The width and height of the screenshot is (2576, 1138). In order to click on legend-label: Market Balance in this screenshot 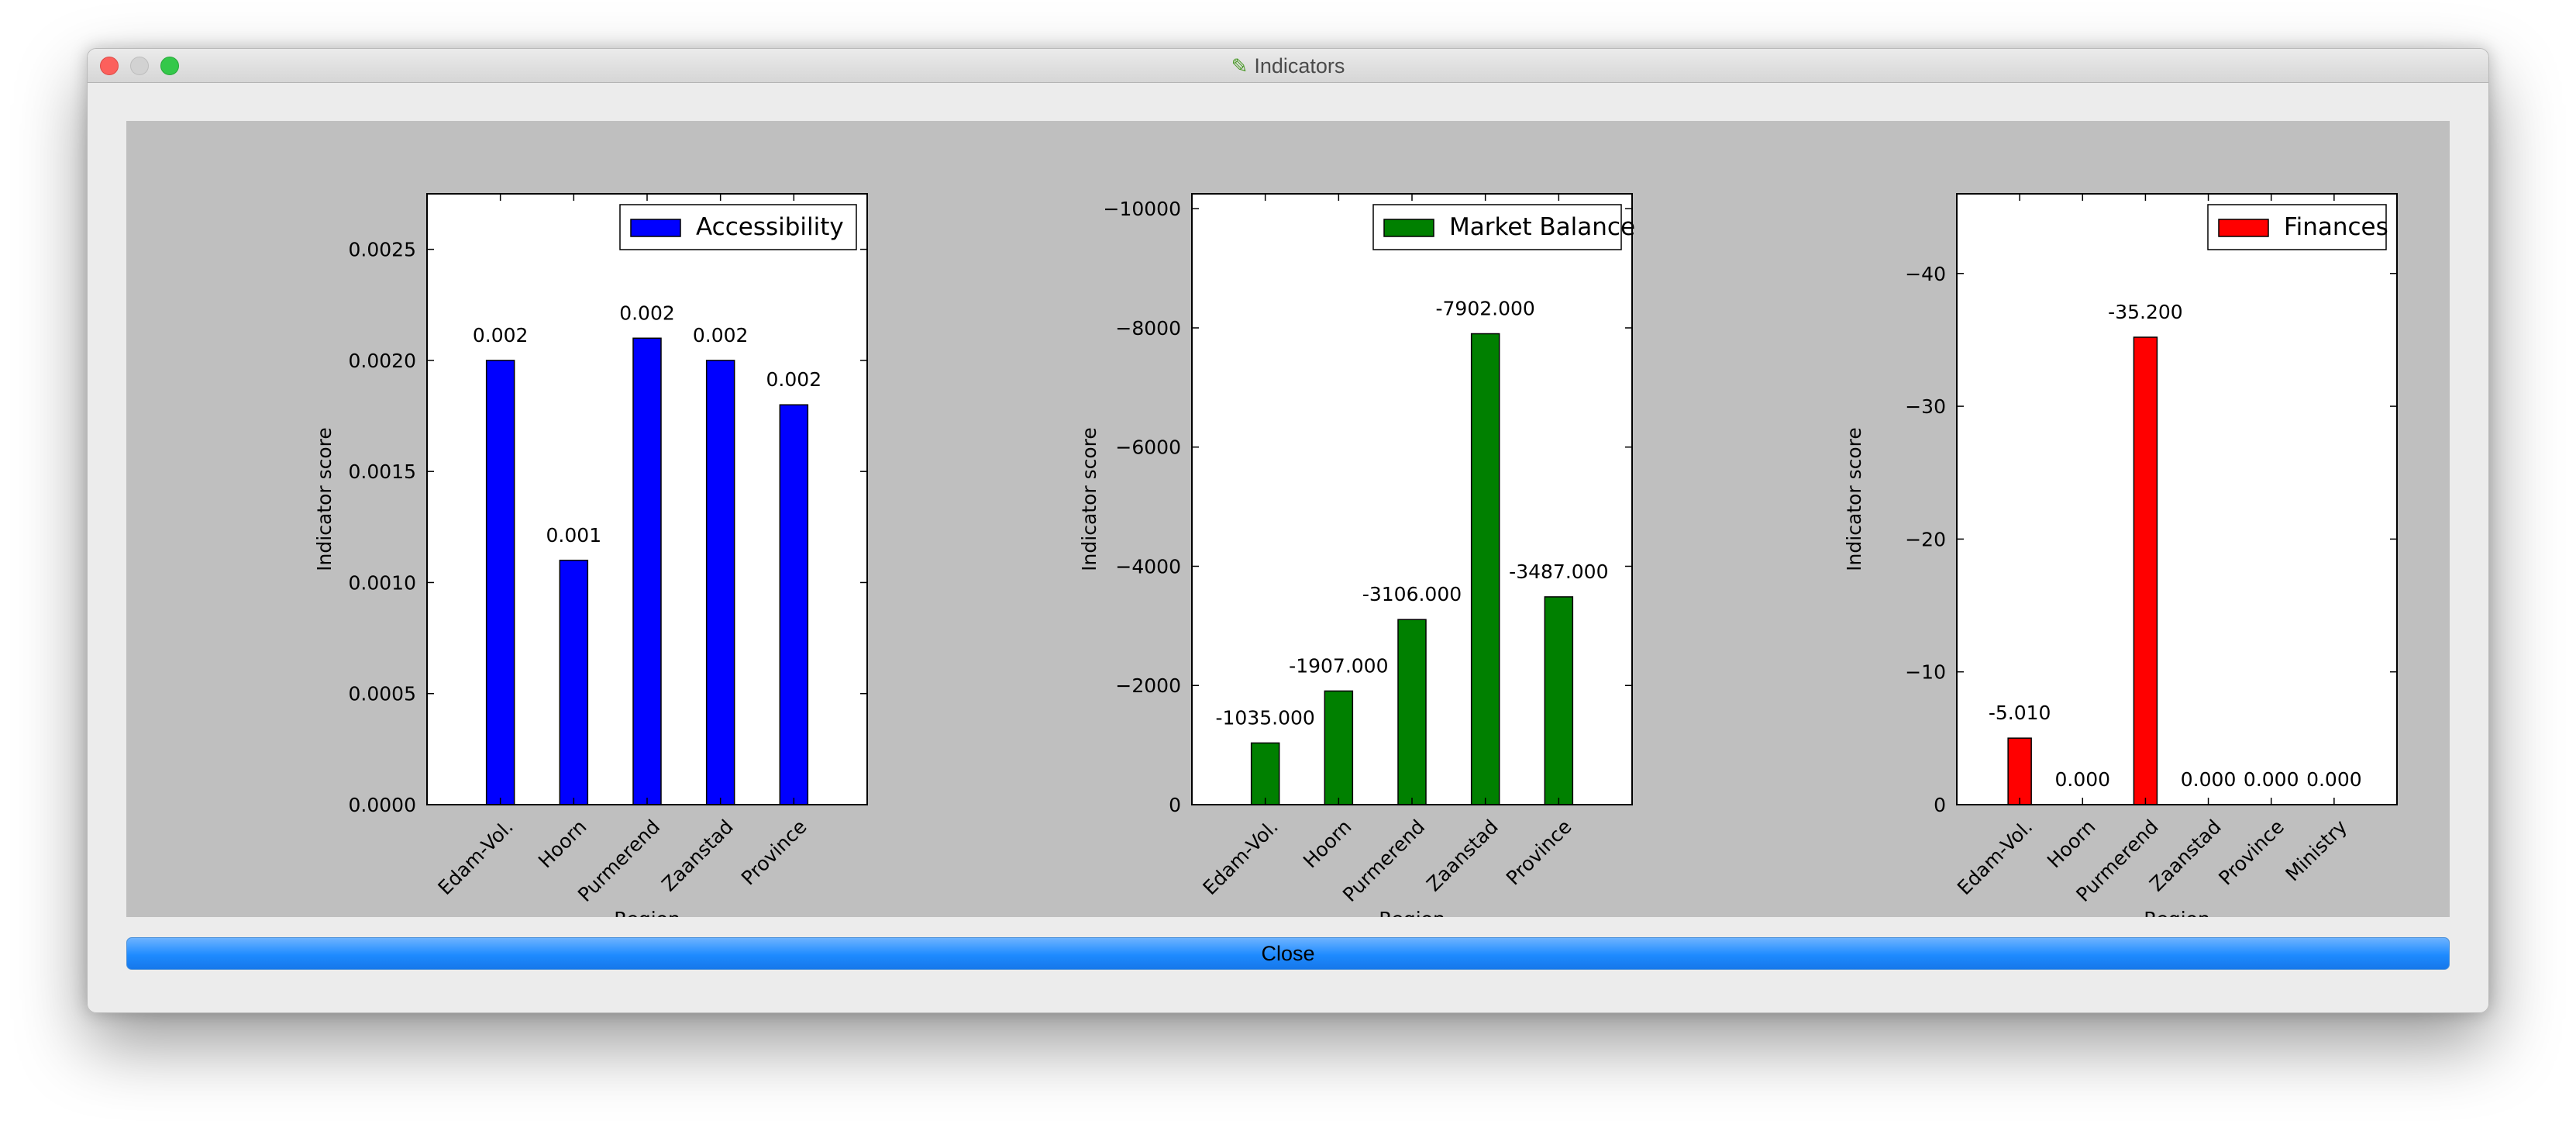, I will do `click(1542, 227)`.